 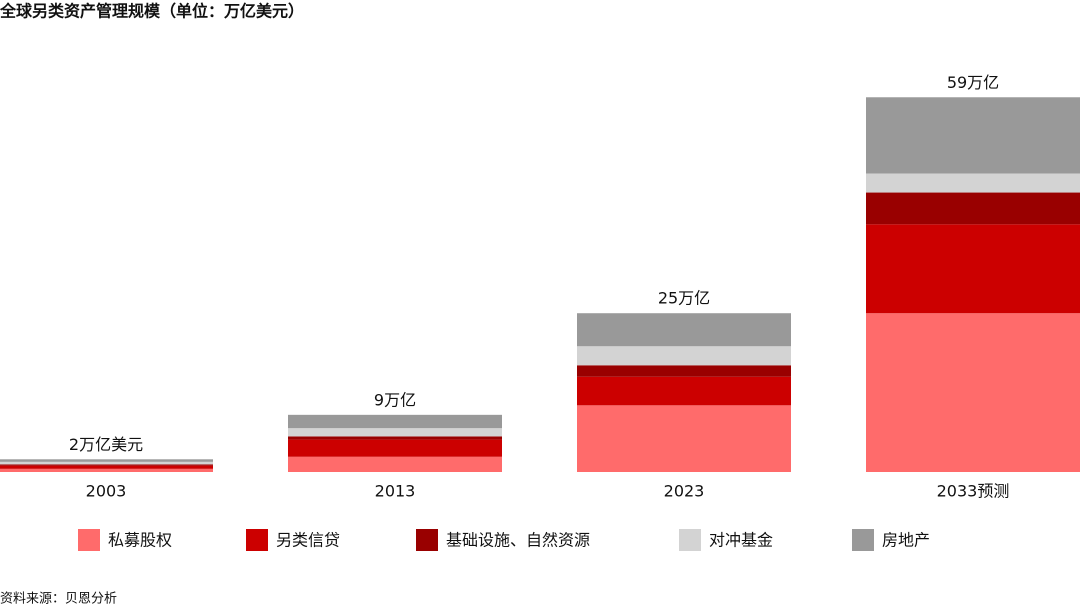 What do you see at coordinates (973, 82) in the screenshot?
I see `total-label: 59万亿` at bounding box center [973, 82].